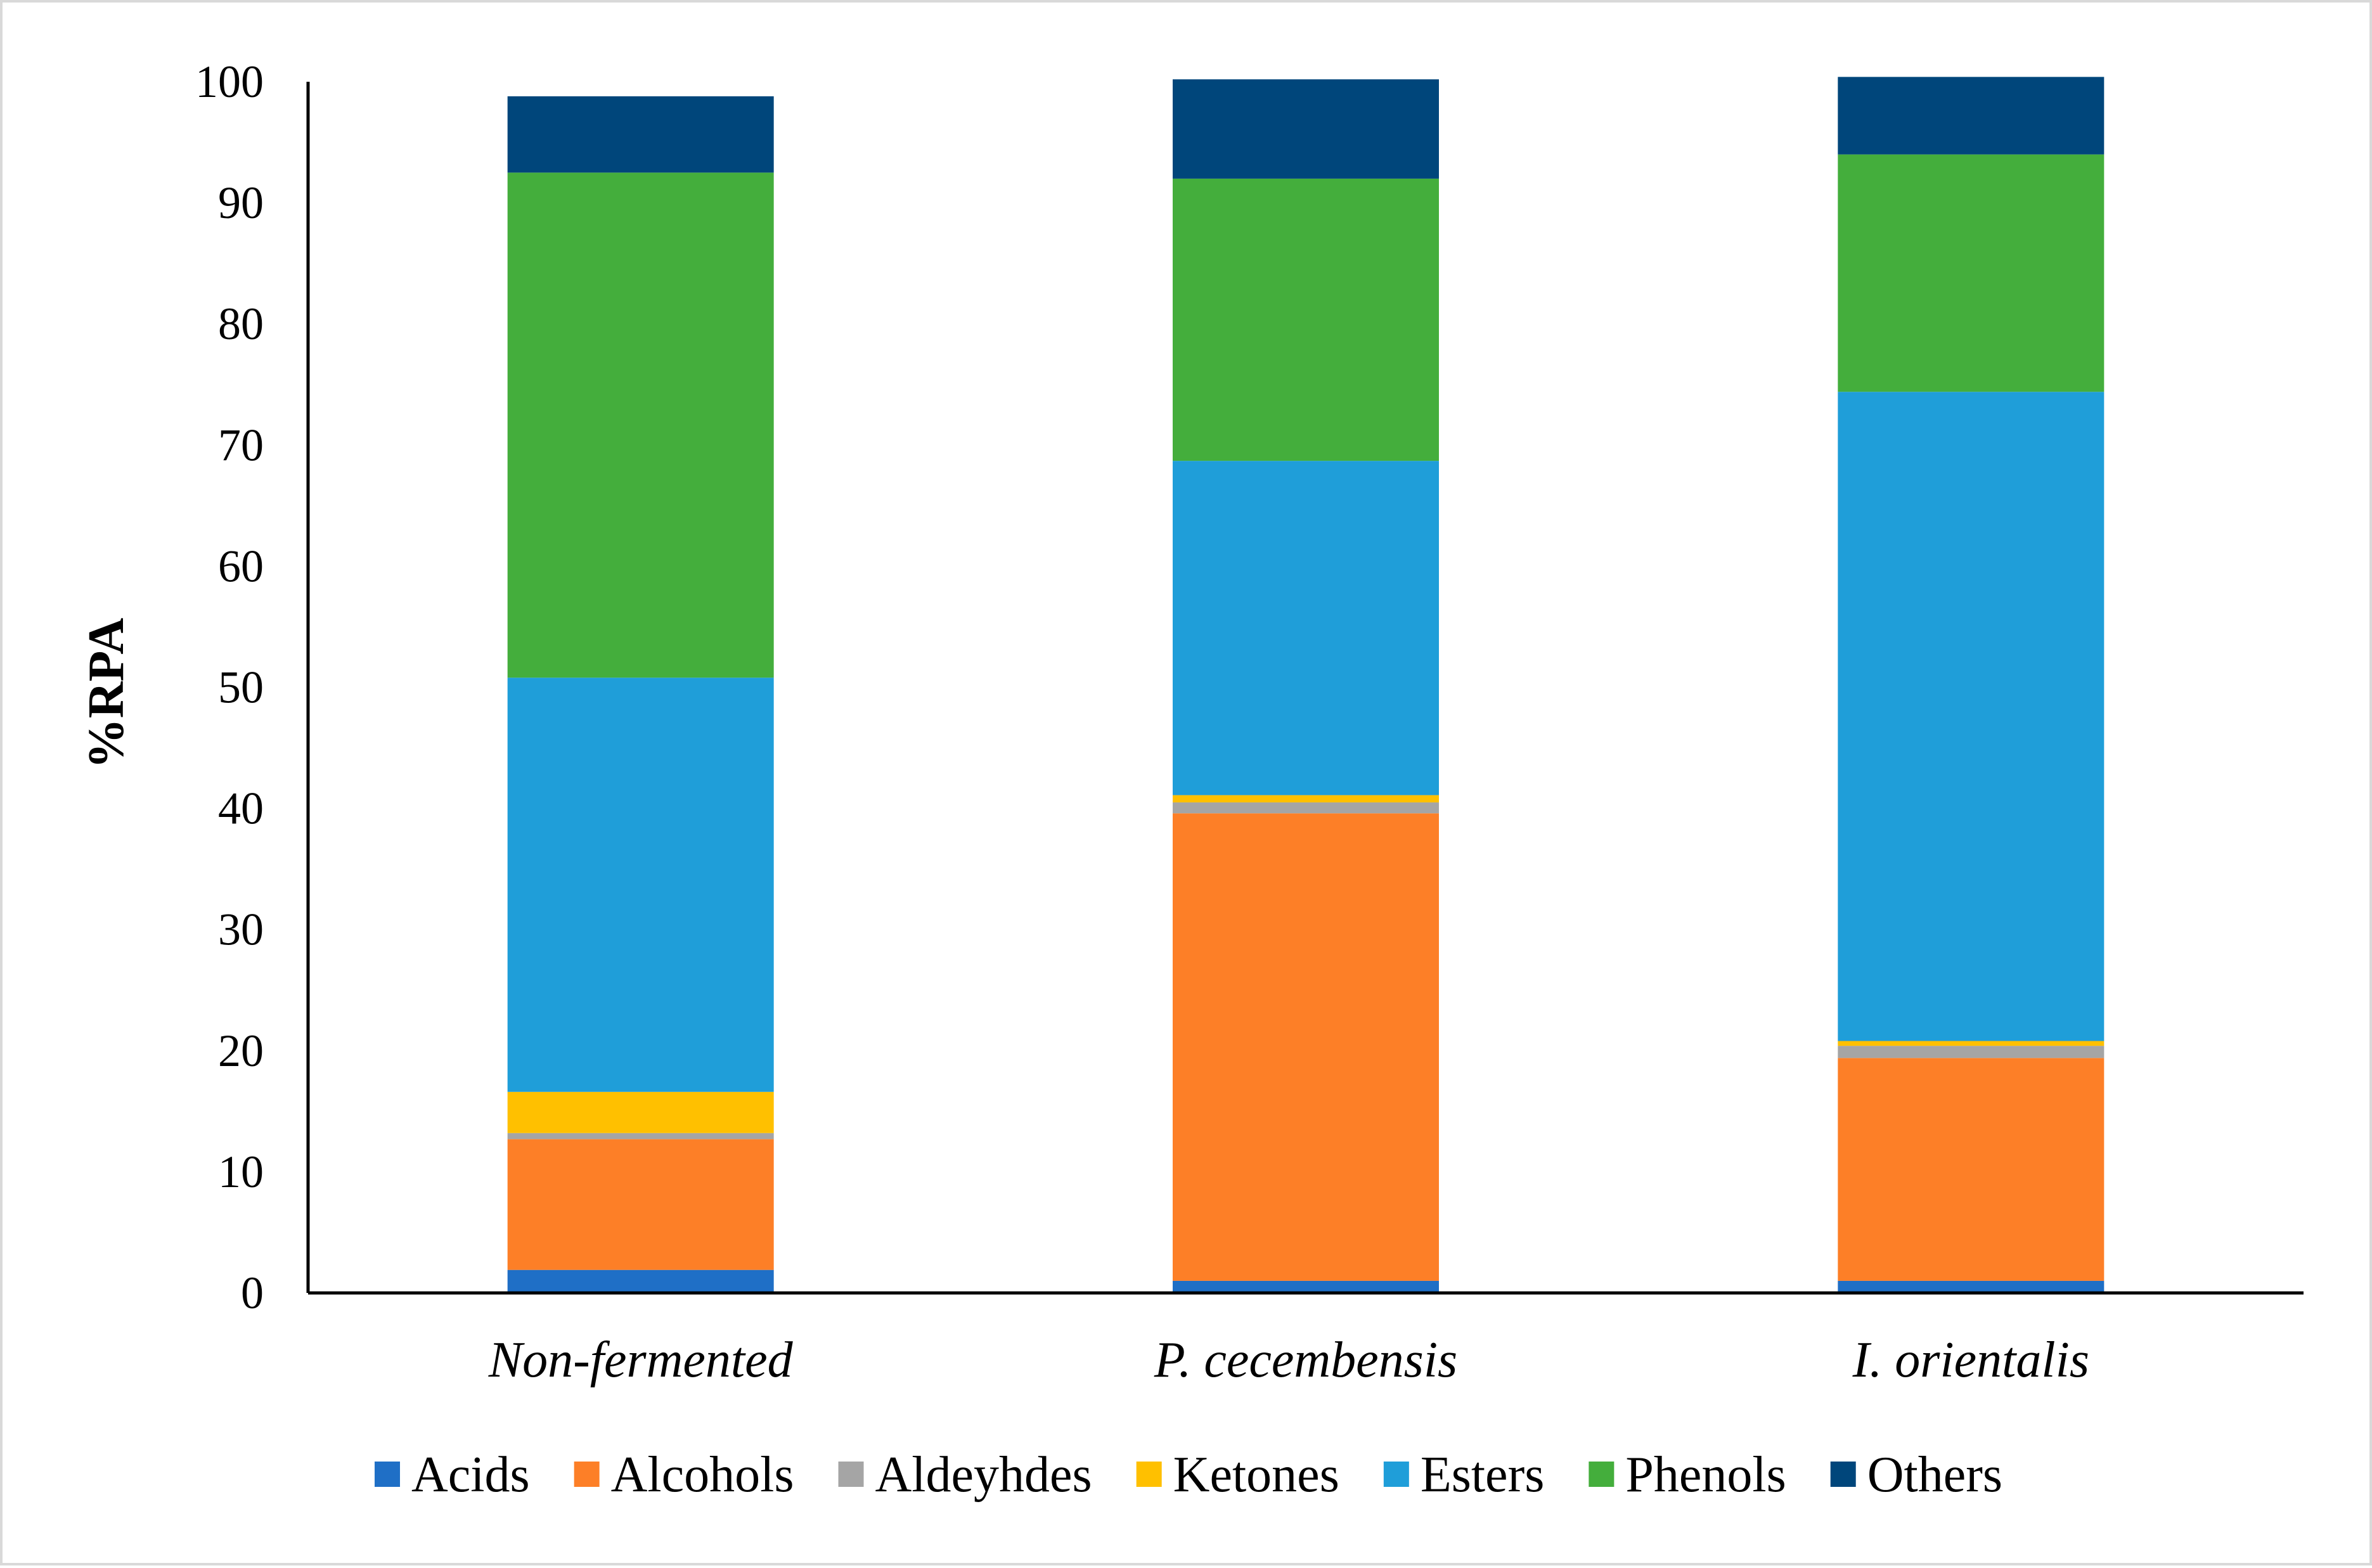 The height and width of the screenshot is (1568, 2372). I want to click on x-category-label-1: Non-fermented, so click(641, 1360).